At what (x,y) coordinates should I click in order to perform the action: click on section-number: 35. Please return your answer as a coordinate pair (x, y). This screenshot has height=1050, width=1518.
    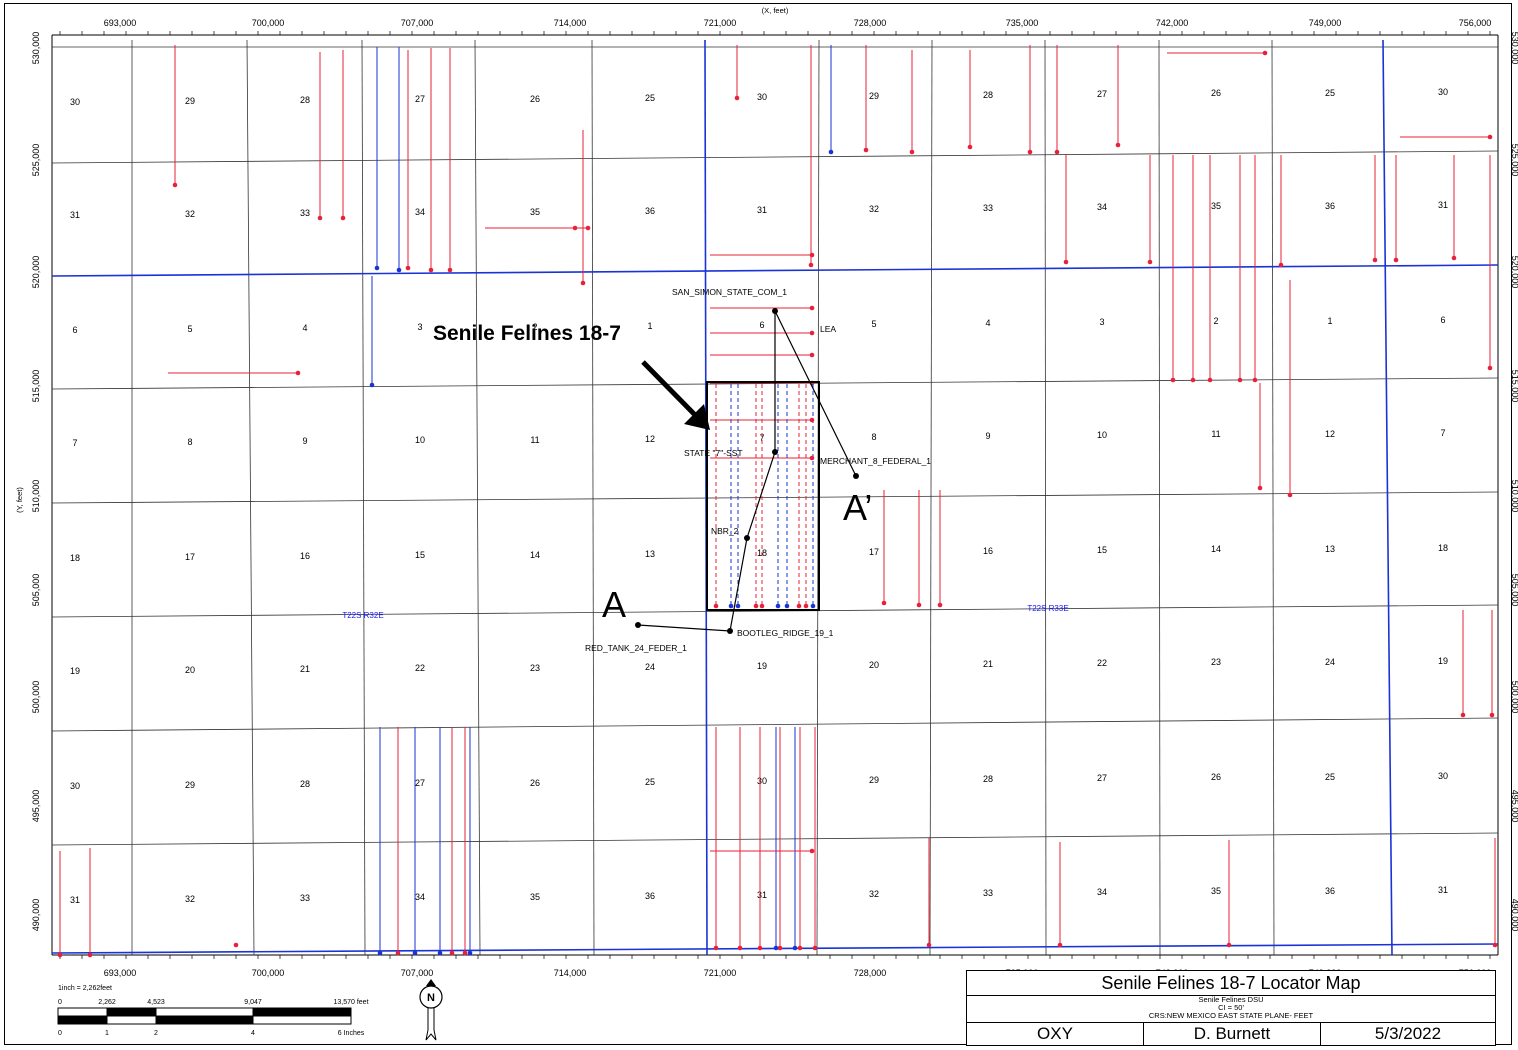
    Looking at the image, I should click on (1216, 891).